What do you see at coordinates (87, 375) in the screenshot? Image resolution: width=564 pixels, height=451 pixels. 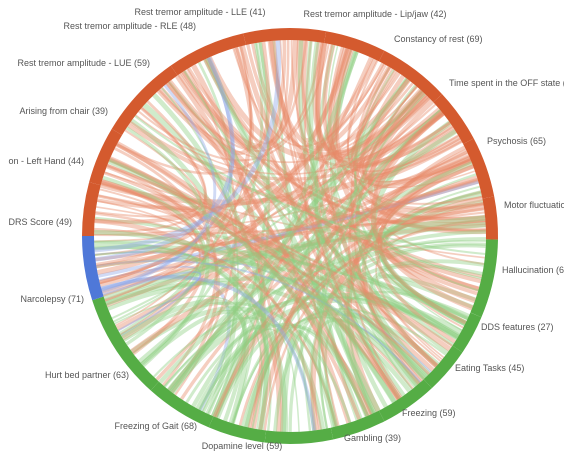 I see `node-label: Hurt bed partner (63)` at bounding box center [87, 375].